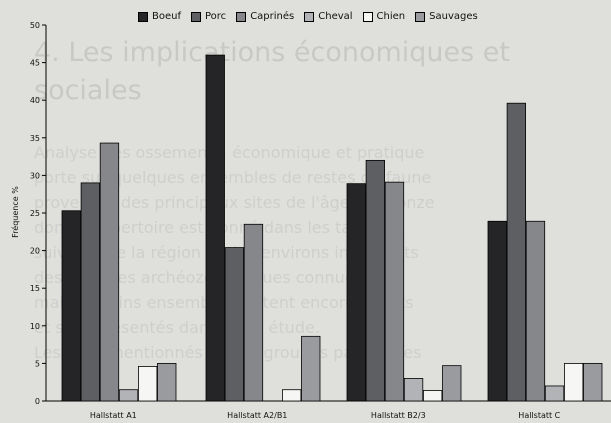  What do you see at coordinates (35, 25) in the screenshot?
I see `y-tick-label: 50` at bounding box center [35, 25].